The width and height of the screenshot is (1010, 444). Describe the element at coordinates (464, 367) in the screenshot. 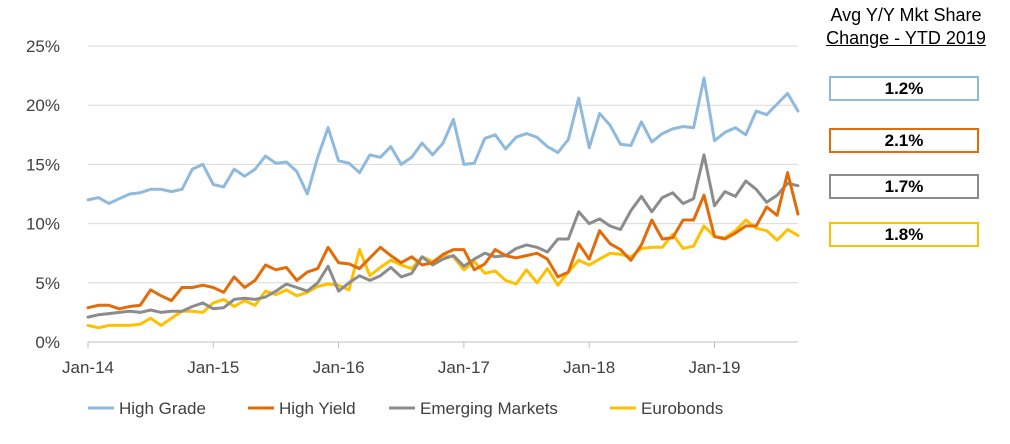

I see `x-tick-label: Jan-17` at that location.